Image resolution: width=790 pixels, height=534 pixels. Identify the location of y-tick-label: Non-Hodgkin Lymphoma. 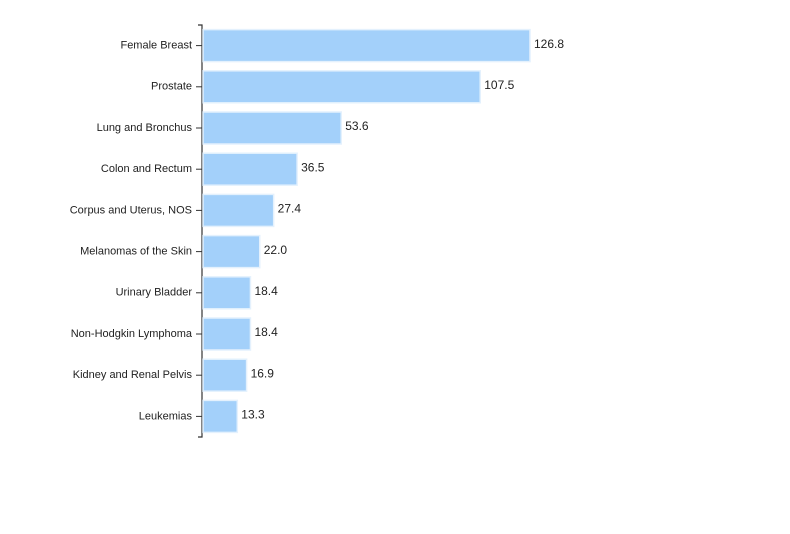
(132, 334).